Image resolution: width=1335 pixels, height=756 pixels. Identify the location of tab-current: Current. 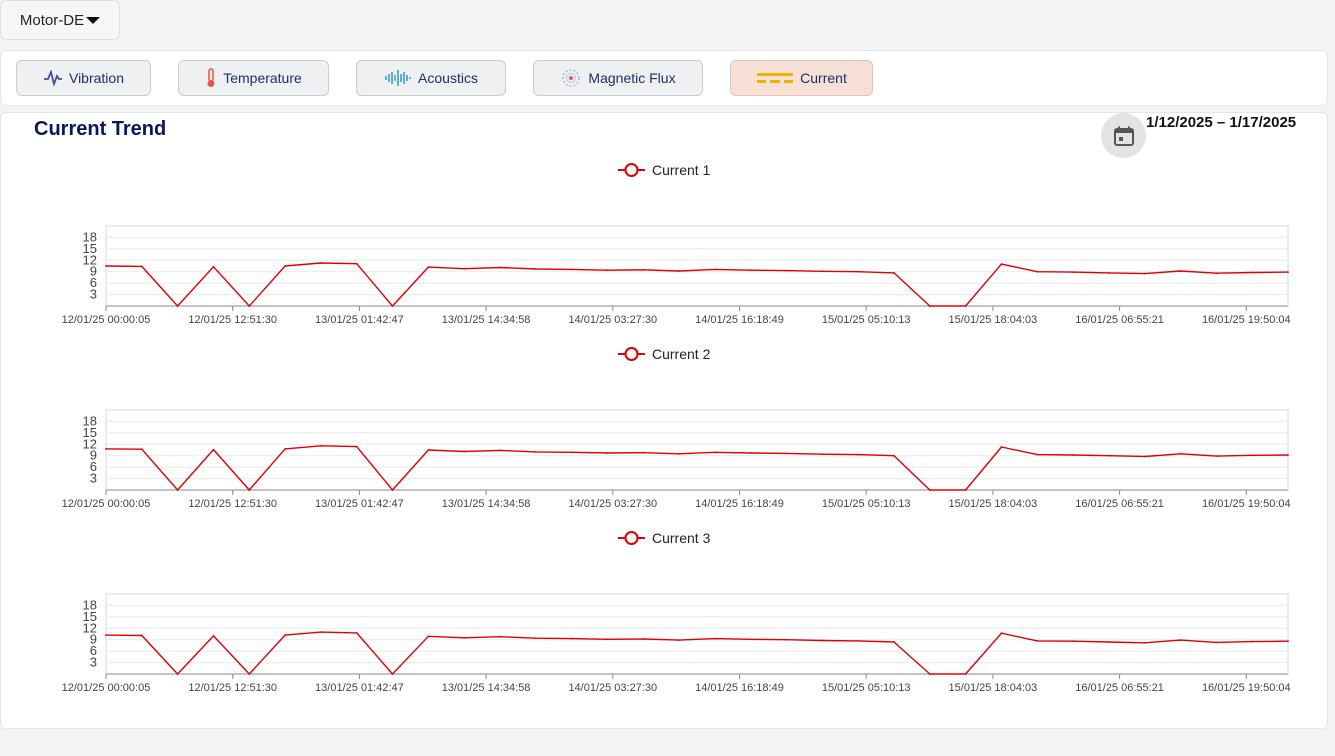
(801, 78).